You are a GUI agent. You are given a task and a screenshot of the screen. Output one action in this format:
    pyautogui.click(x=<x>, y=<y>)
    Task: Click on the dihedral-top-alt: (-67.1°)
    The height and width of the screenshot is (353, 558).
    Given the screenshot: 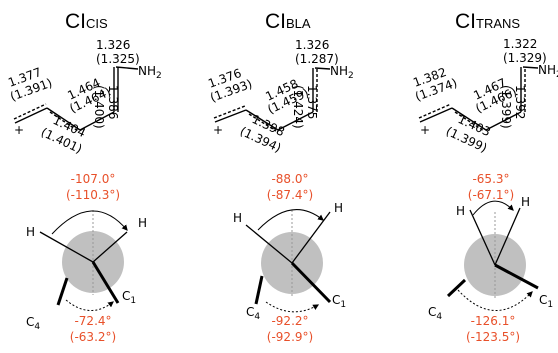 What is the action you would take?
    pyautogui.click(x=491, y=195)
    